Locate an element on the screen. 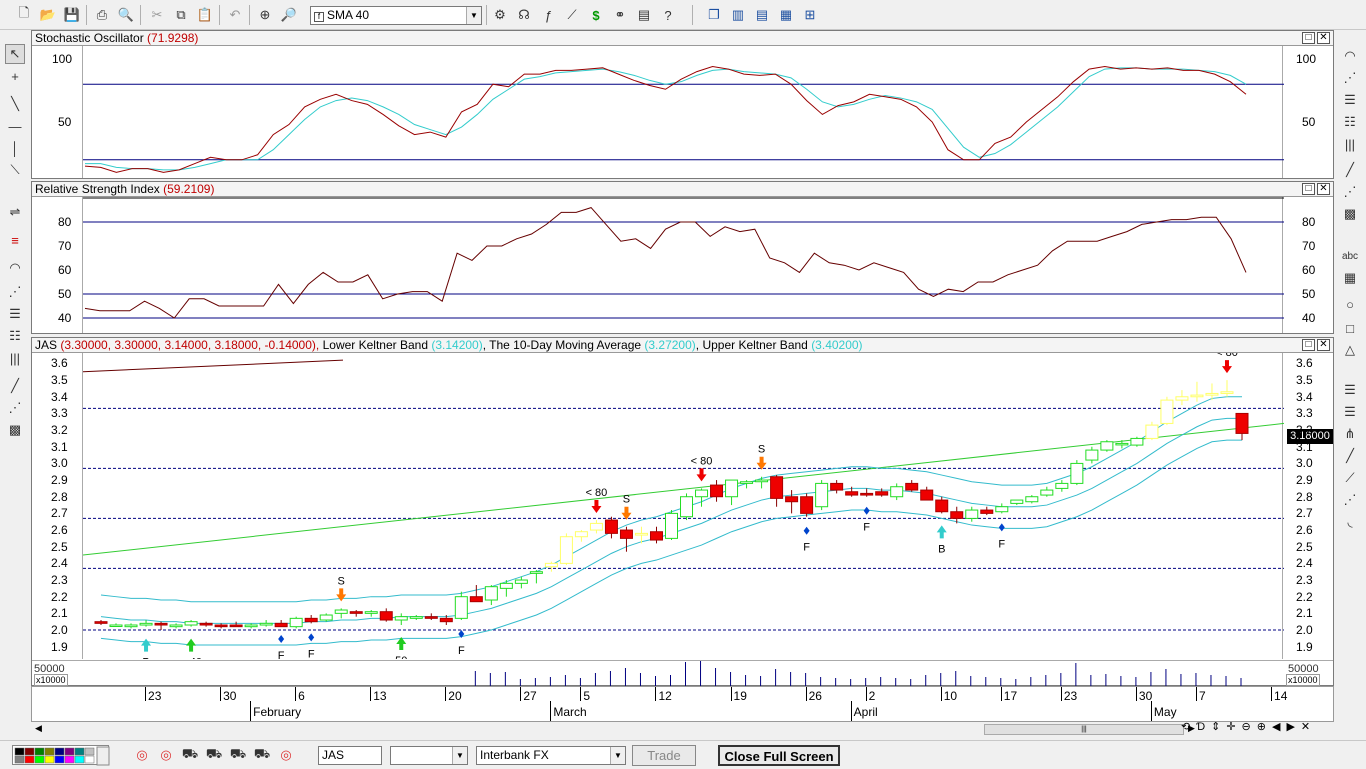 The image size is (1366, 769). color-palette is located at coordinates (61, 755).